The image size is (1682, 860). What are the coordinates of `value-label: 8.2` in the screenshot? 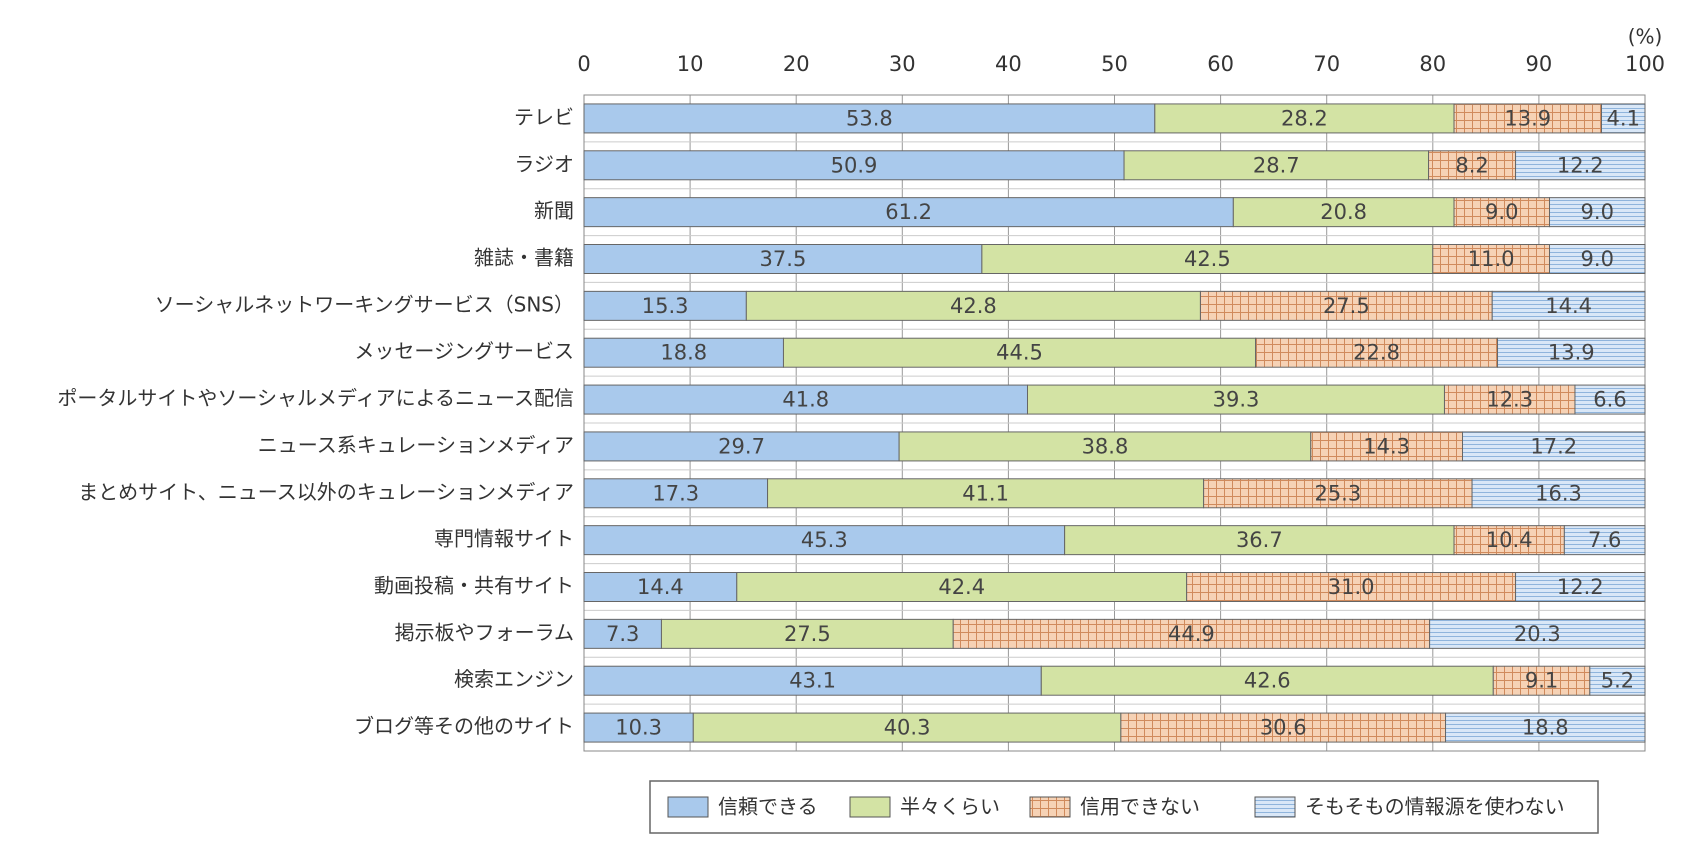 It's located at (1471, 165).